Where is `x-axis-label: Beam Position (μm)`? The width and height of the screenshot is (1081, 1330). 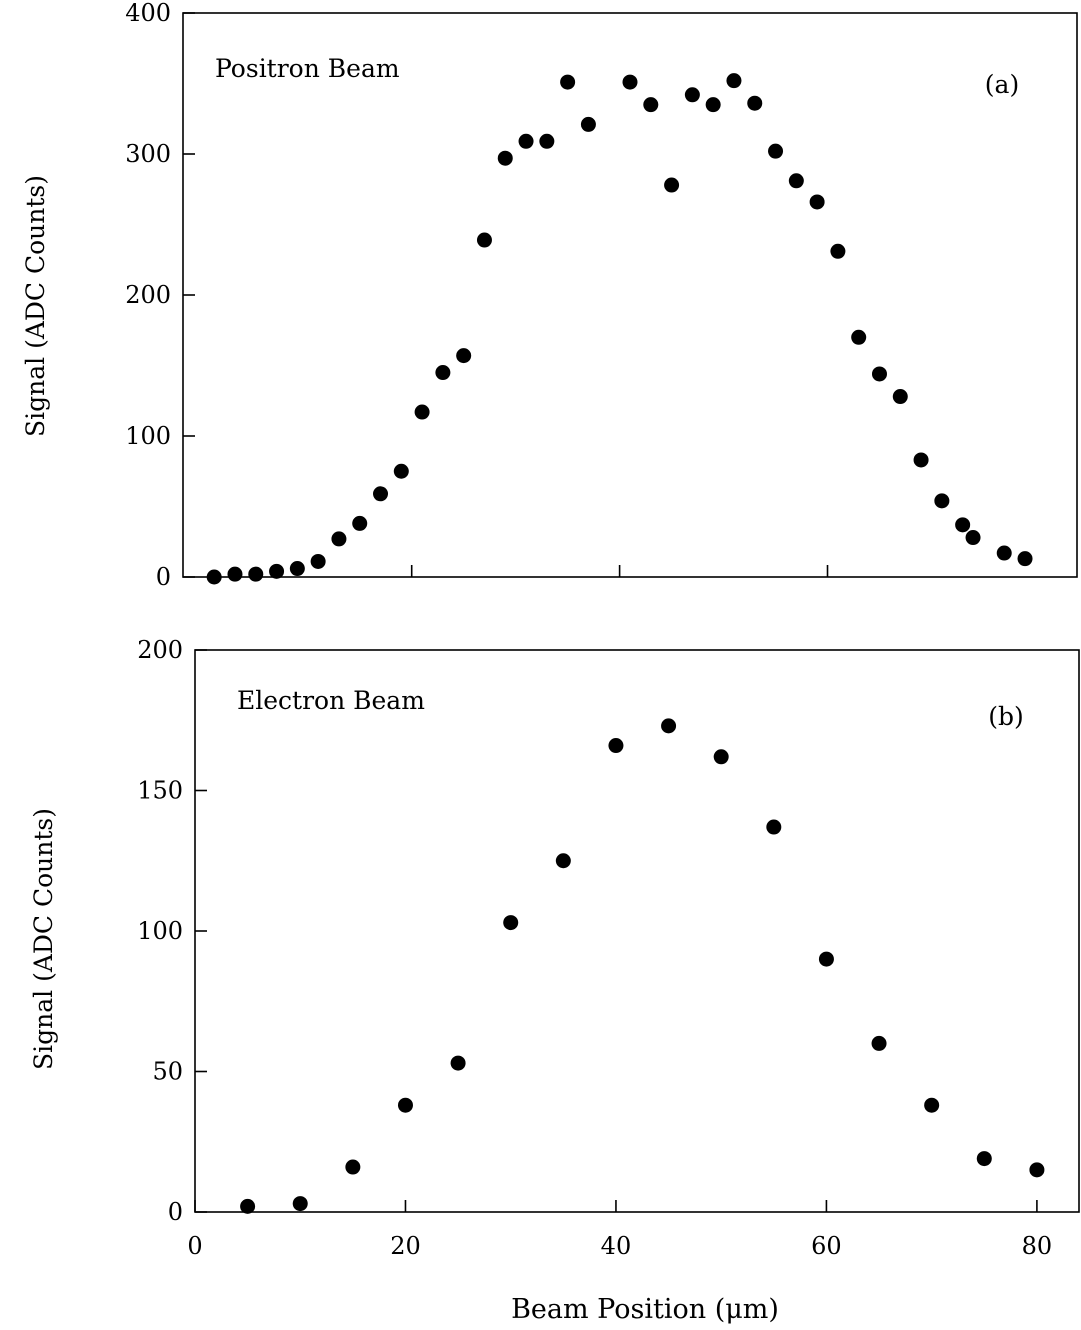 x-axis-label: Beam Position (μm) is located at coordinates (645, 1309).